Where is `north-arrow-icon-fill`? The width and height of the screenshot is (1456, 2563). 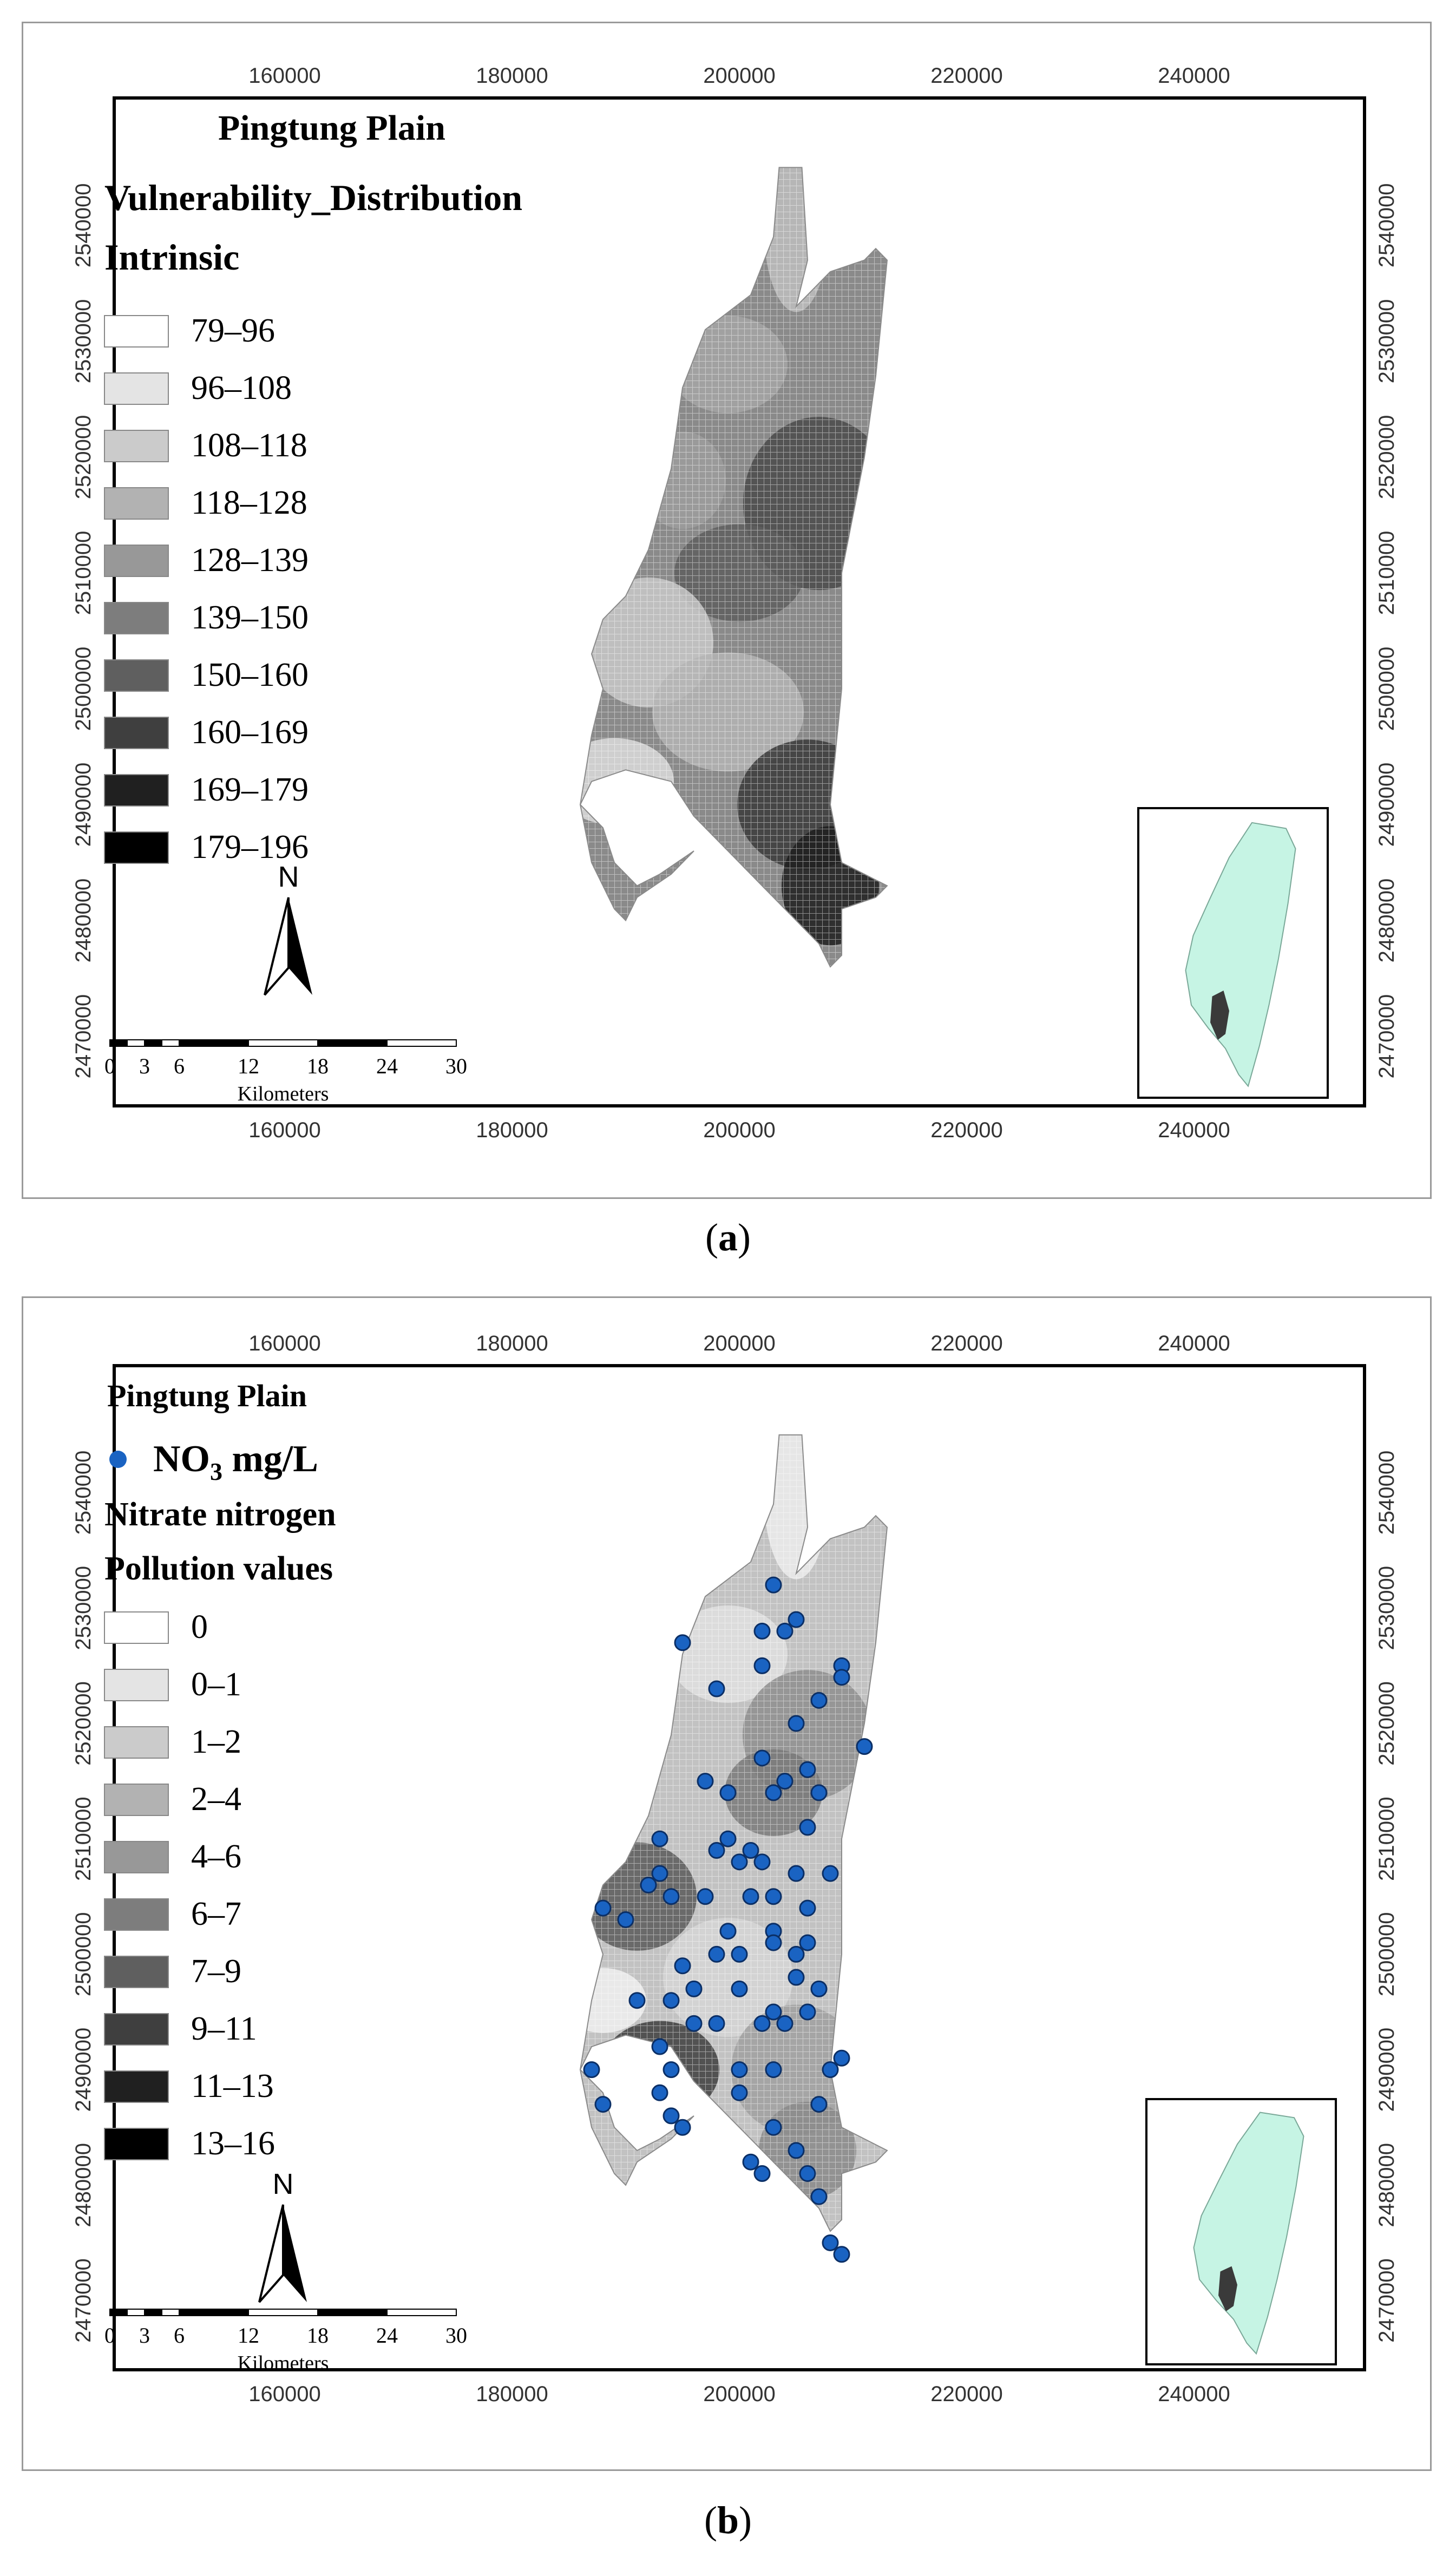
north-arrow-icon-fill is located at coordinates (295, 2253).